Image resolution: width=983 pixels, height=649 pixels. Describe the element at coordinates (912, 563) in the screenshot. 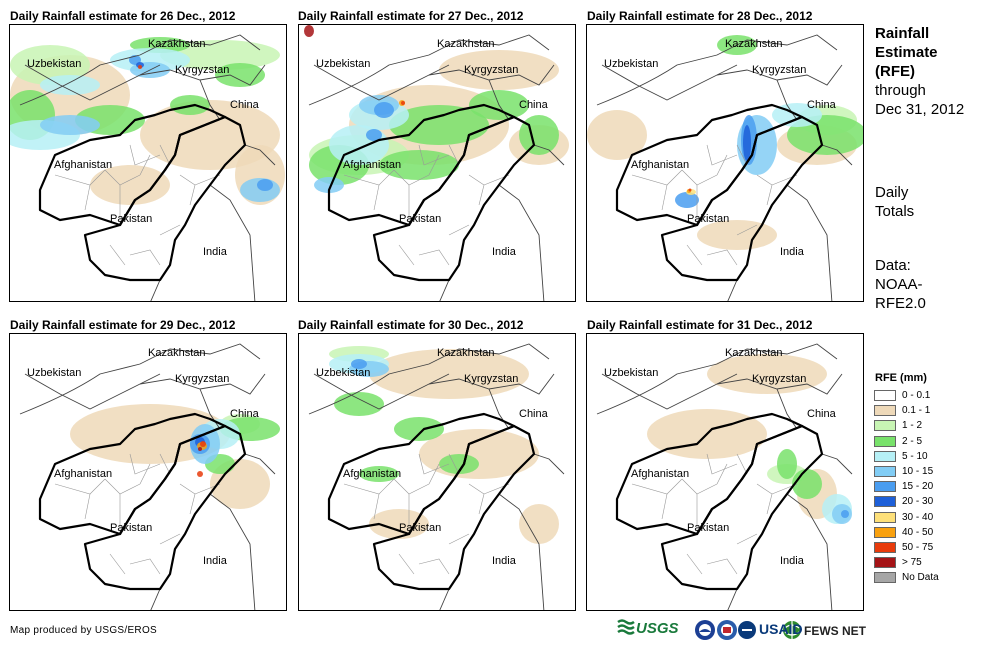

I see `legend-label: > 75` at that location.